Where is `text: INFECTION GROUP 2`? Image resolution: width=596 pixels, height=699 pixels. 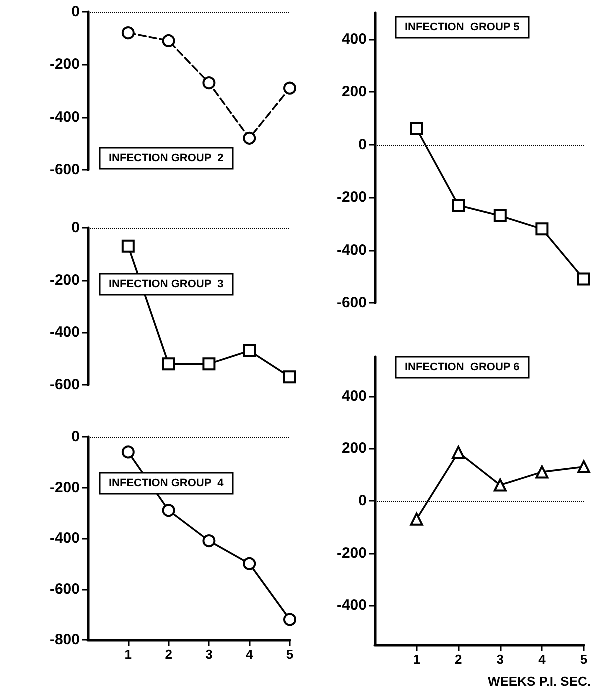
text: INFECTION GROUP 2 is located at coordinates (166, 158).